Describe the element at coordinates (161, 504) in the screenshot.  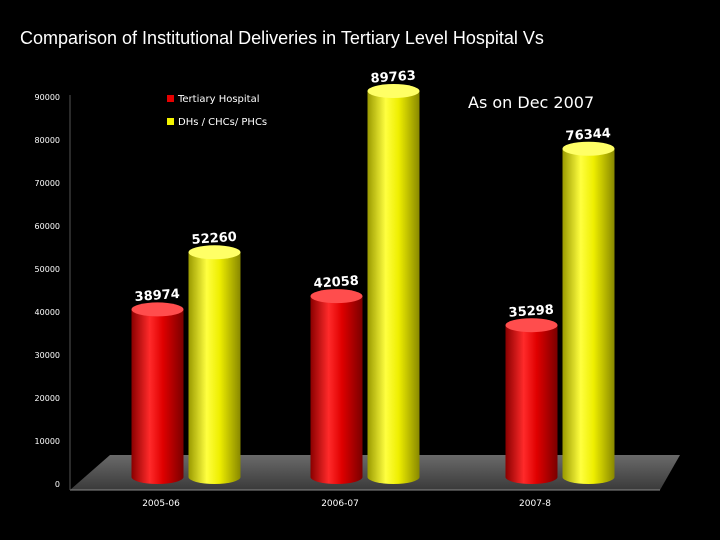
I see `x-tick-label: 2005-06` at that location.